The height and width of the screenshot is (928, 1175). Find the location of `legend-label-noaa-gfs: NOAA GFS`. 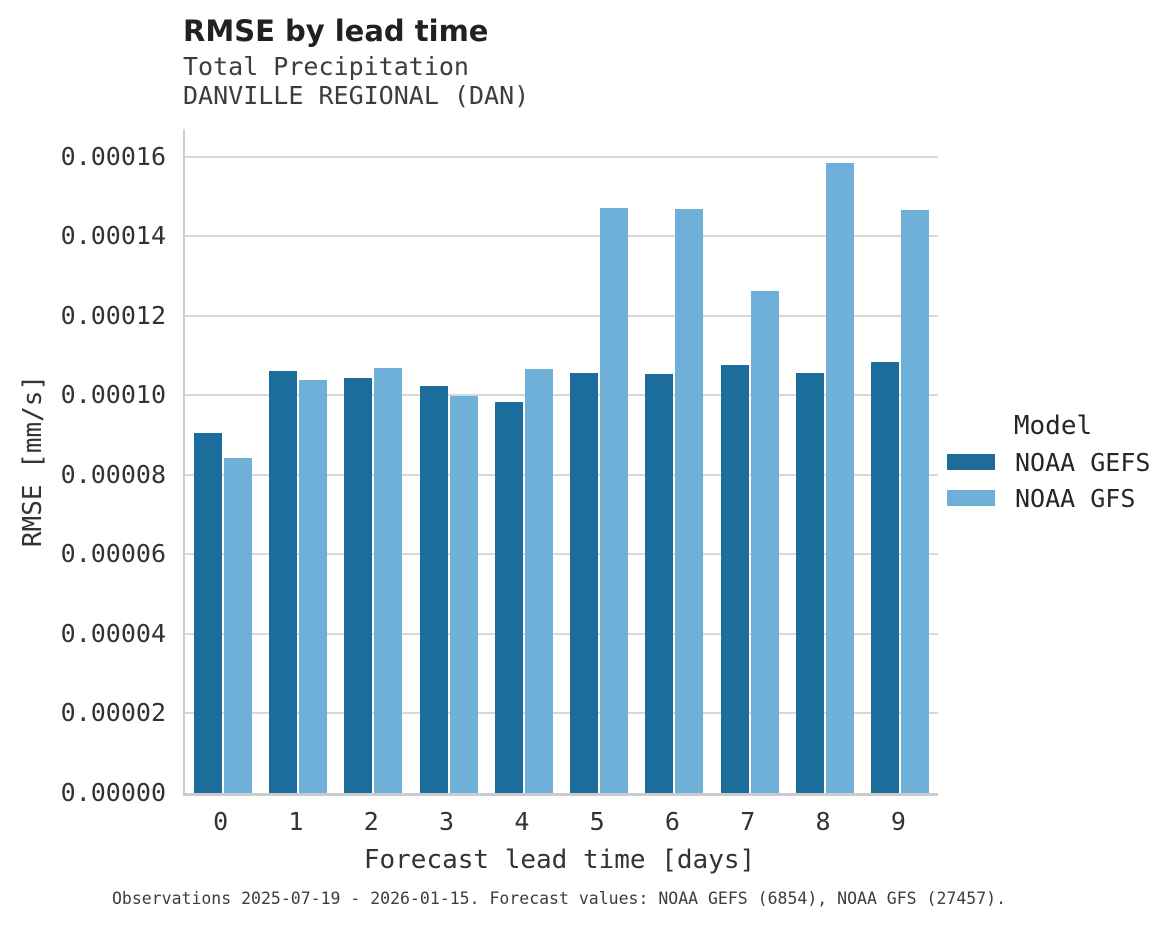

legend-label-noaa-gfs: NOAA GFS is located at coordinates (1075, 498).